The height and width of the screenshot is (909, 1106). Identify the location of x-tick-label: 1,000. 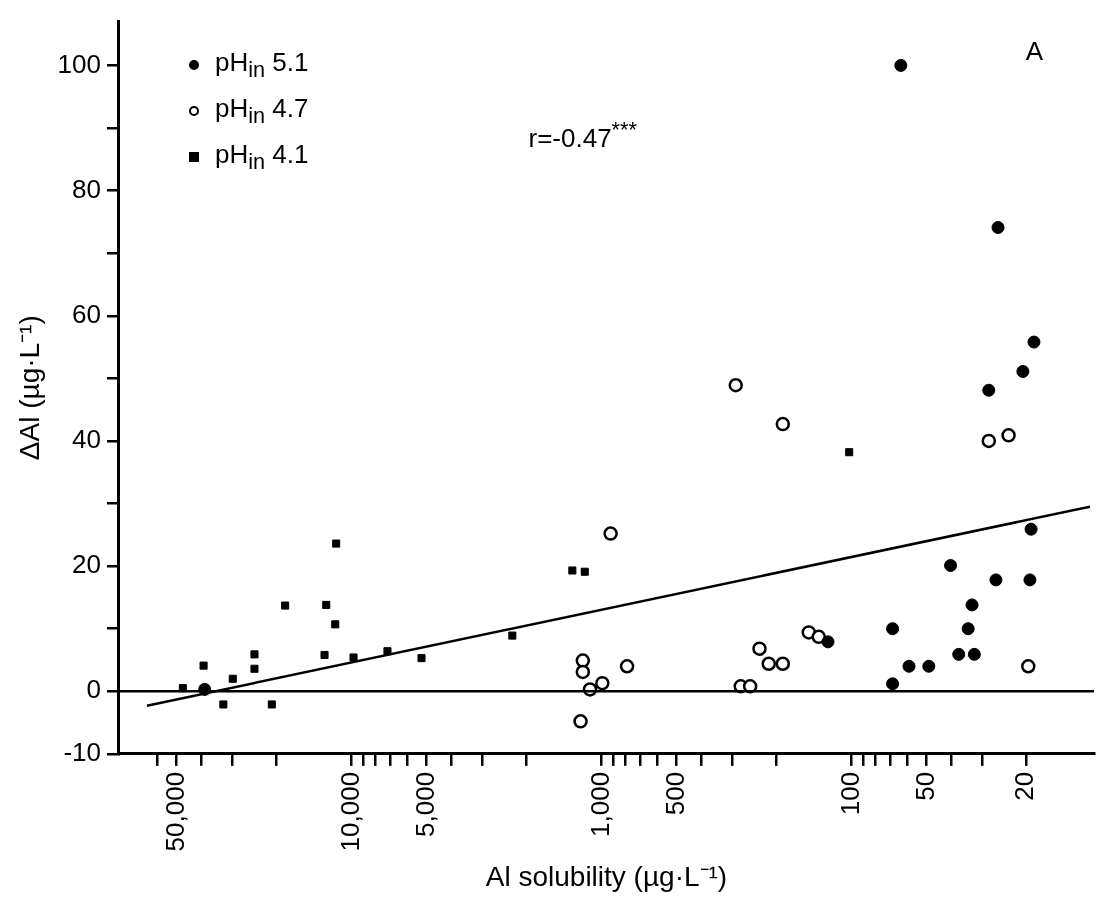
(599, 804).